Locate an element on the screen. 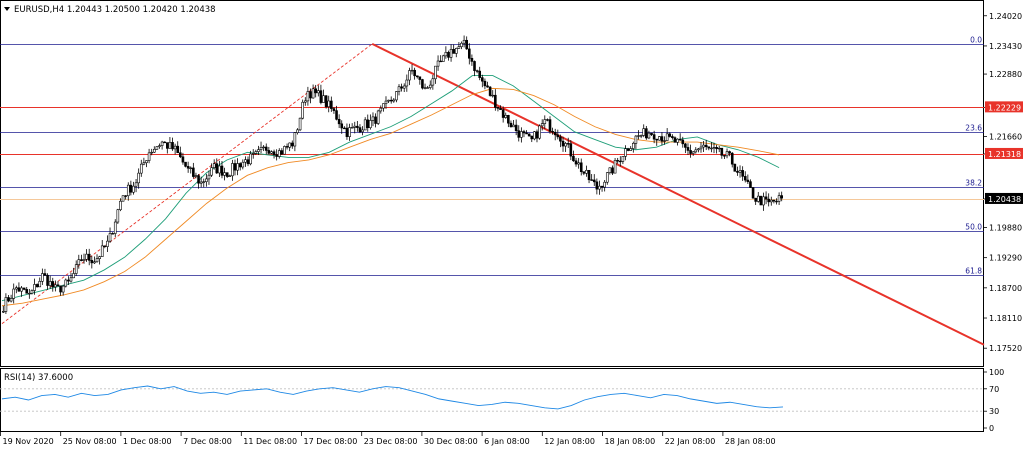  price-tick-label: 1.19880 is located at coordinates (1005, 227).